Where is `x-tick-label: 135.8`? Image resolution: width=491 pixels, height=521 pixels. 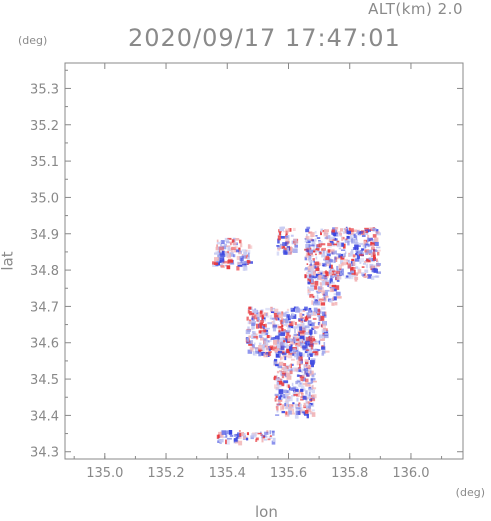 x-tick-label: 135.8 is located at coordinates (349, 473).